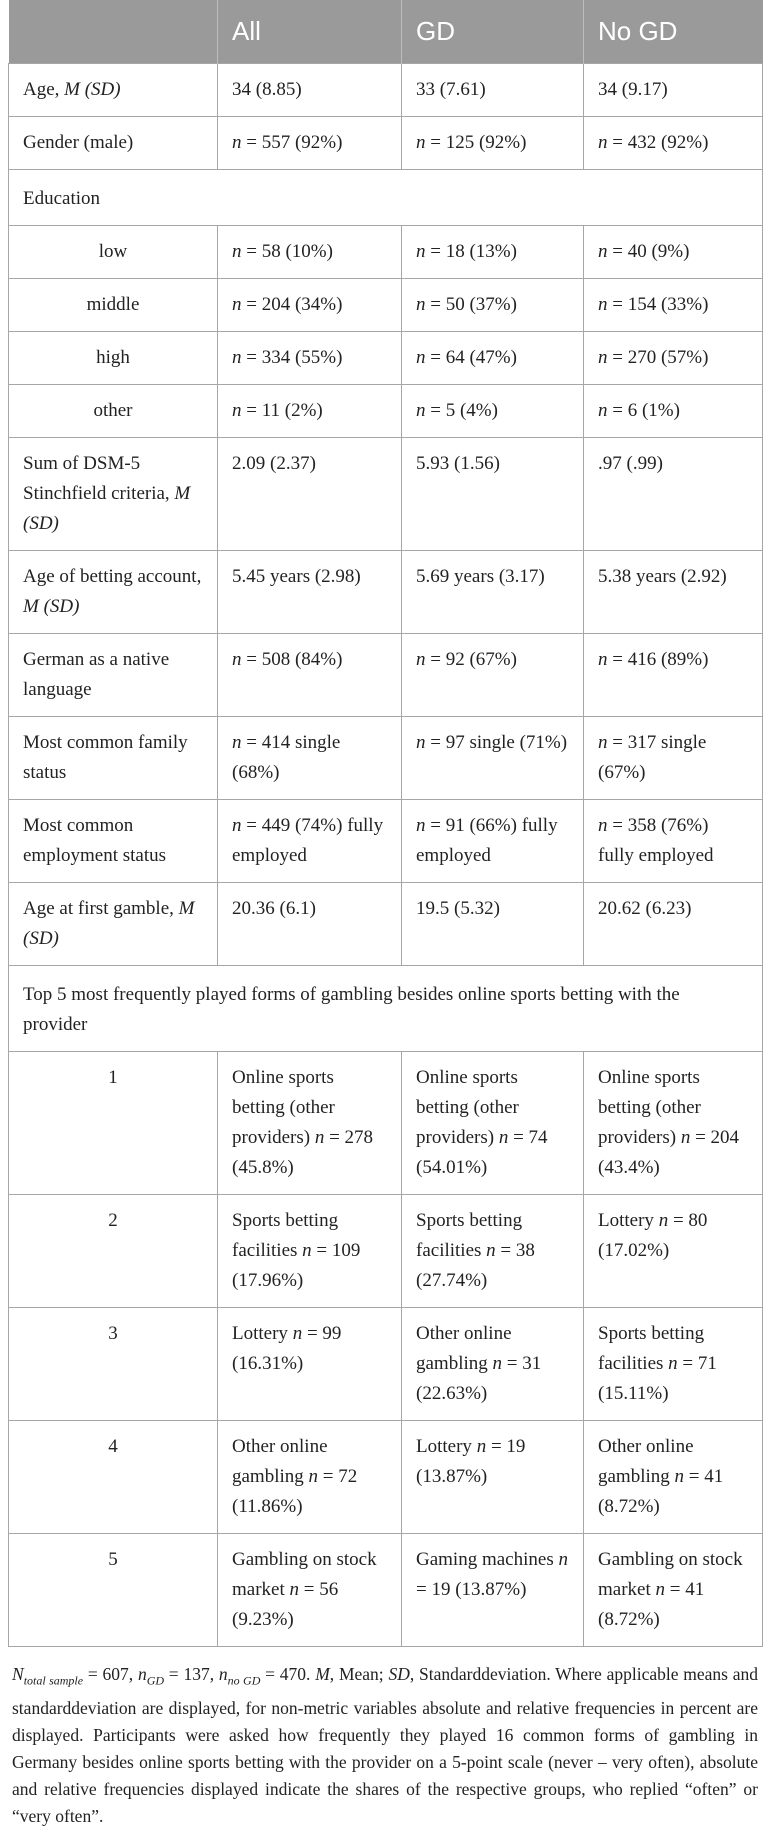 The width and height of the screenshot is (772, 1830). Describe the element at coordinates (113, 32) in the screenshot. I see `header-label-column` at that location.